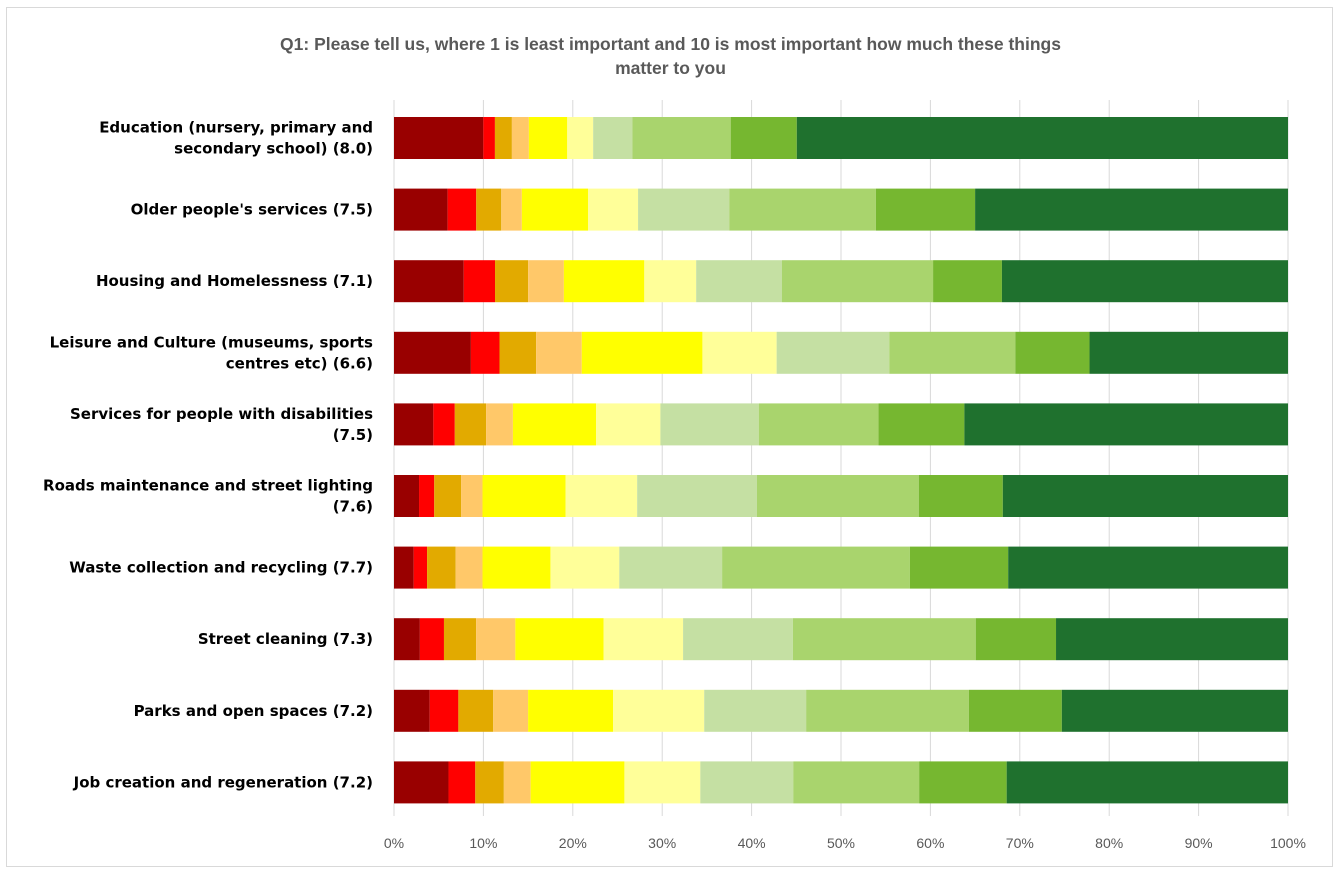  I want to click on x-tick-label: 10%, so click(483, 843).